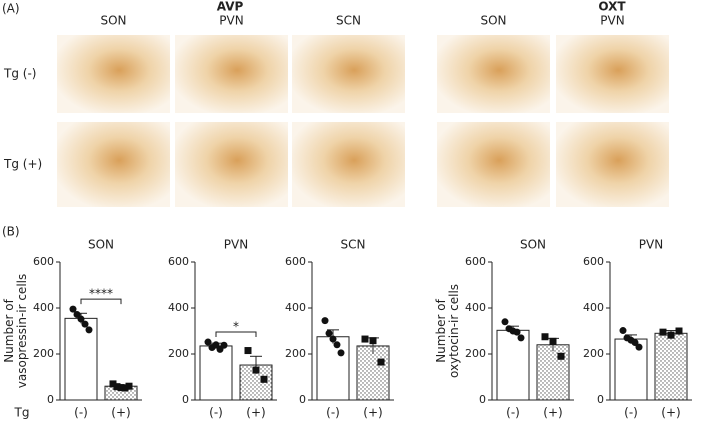 This screenshot has height=427, width=709. Describe the element at coordinates (11, 232) in the screenshot. I see `panel-label: (B)` at that location.